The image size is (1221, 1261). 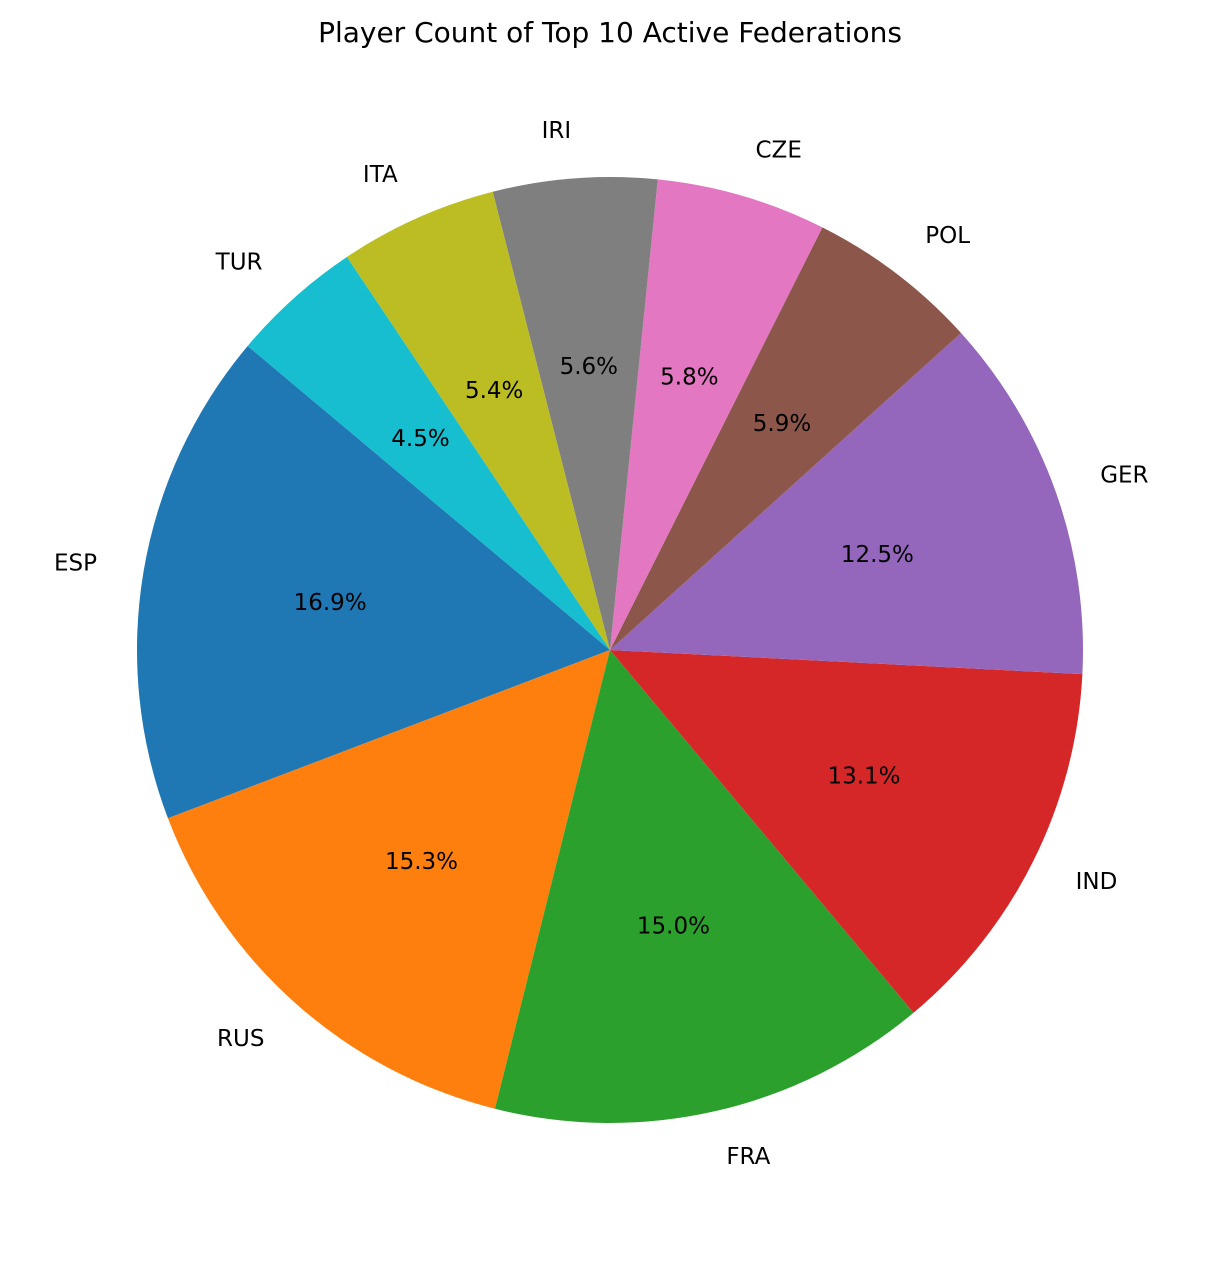 What do you see at coordinates (673, 927) in the screenshot?
I see `slice-percent-fra: 15.0%` at bounding box center [673, 927].